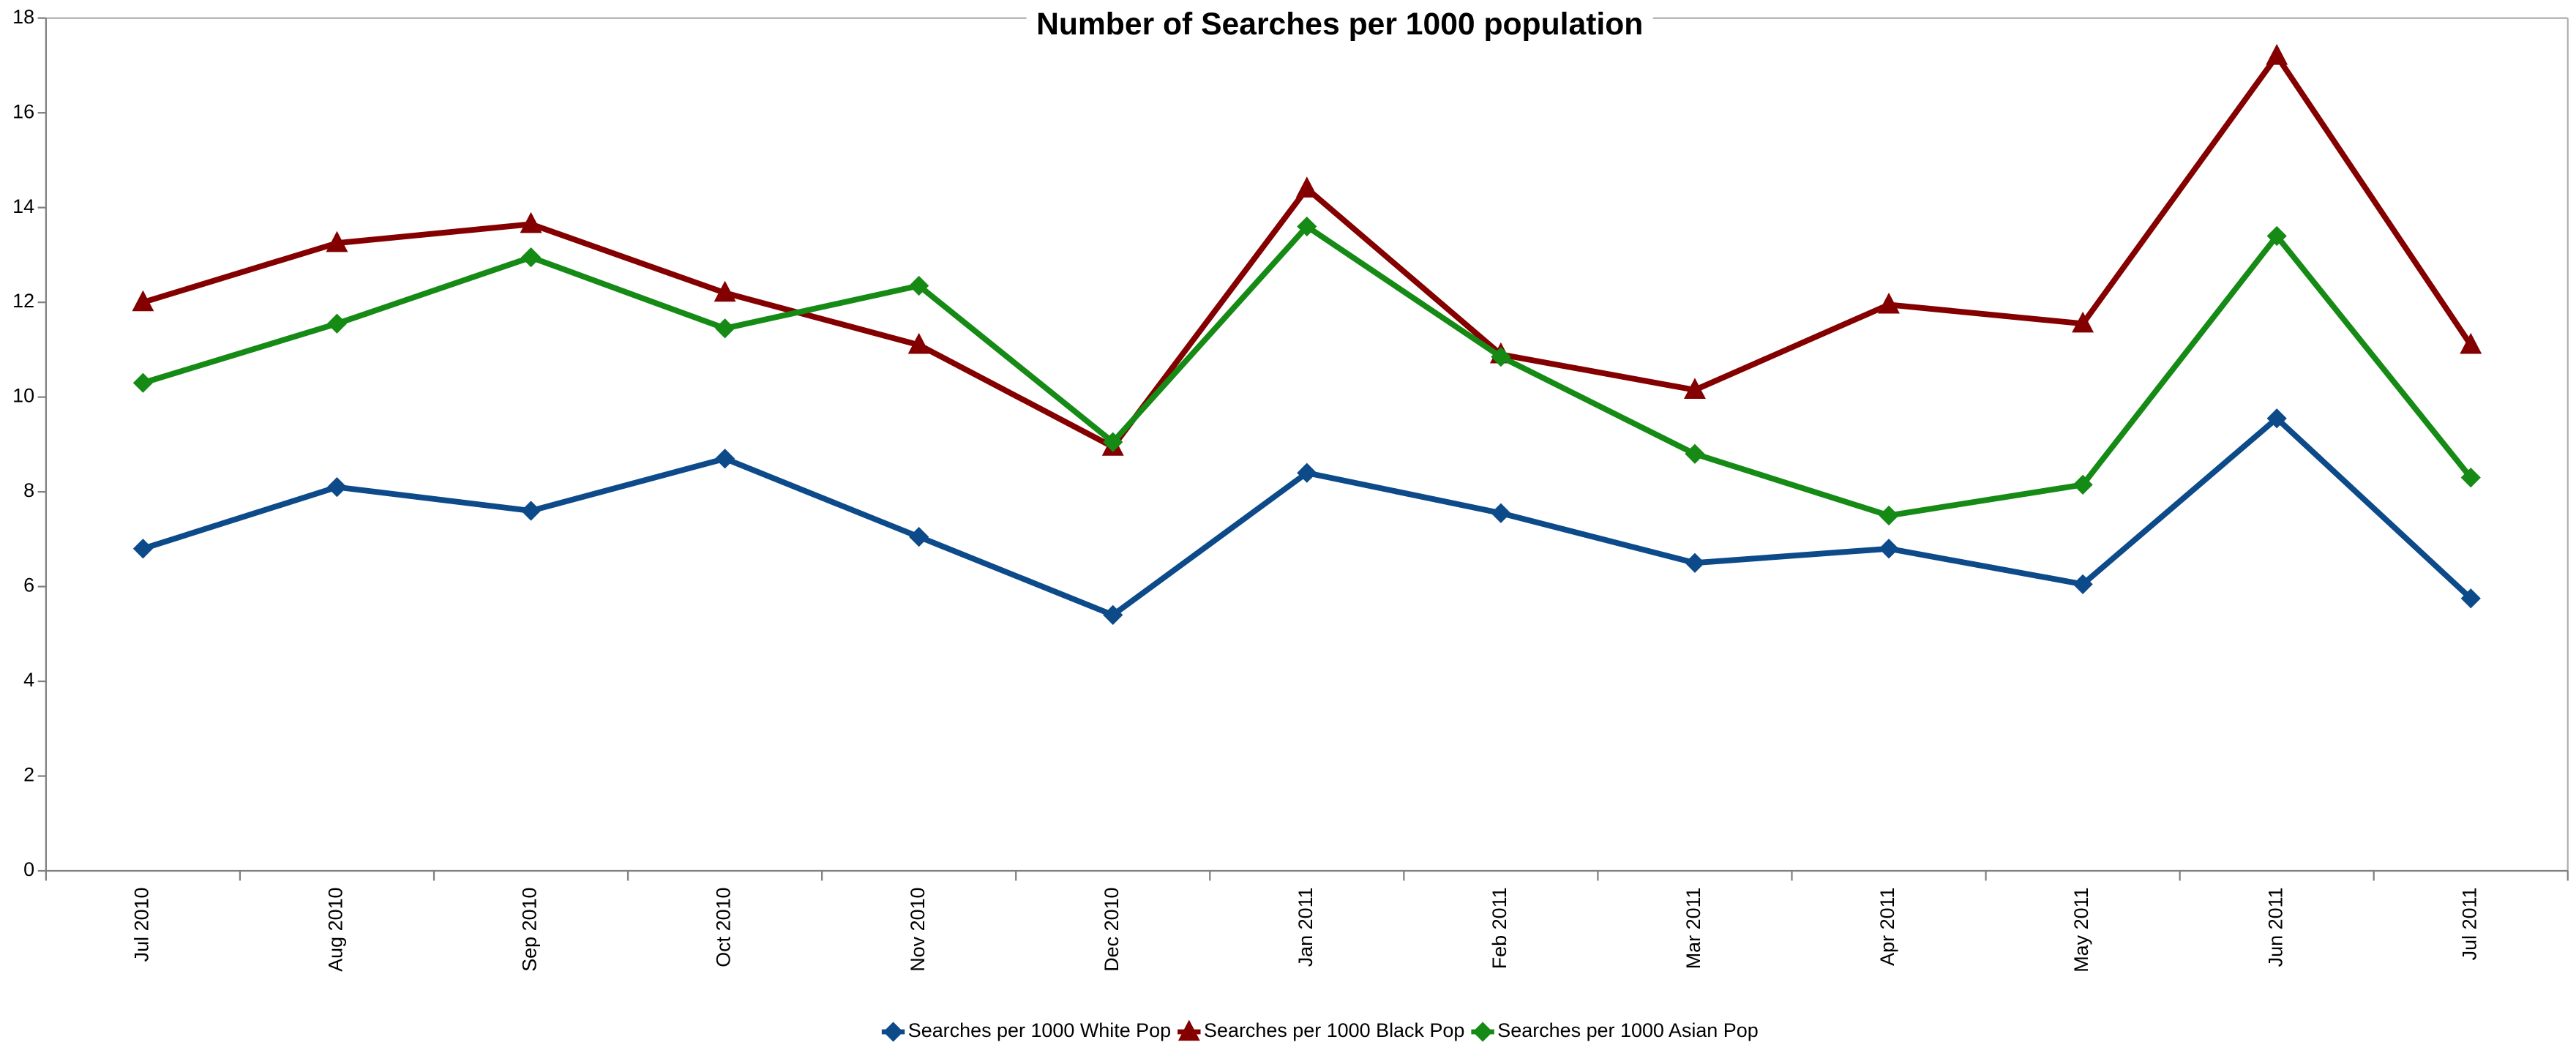 The image size is (2576, 1045). I want to click on y-tick-label: 12, so click(23, 301).